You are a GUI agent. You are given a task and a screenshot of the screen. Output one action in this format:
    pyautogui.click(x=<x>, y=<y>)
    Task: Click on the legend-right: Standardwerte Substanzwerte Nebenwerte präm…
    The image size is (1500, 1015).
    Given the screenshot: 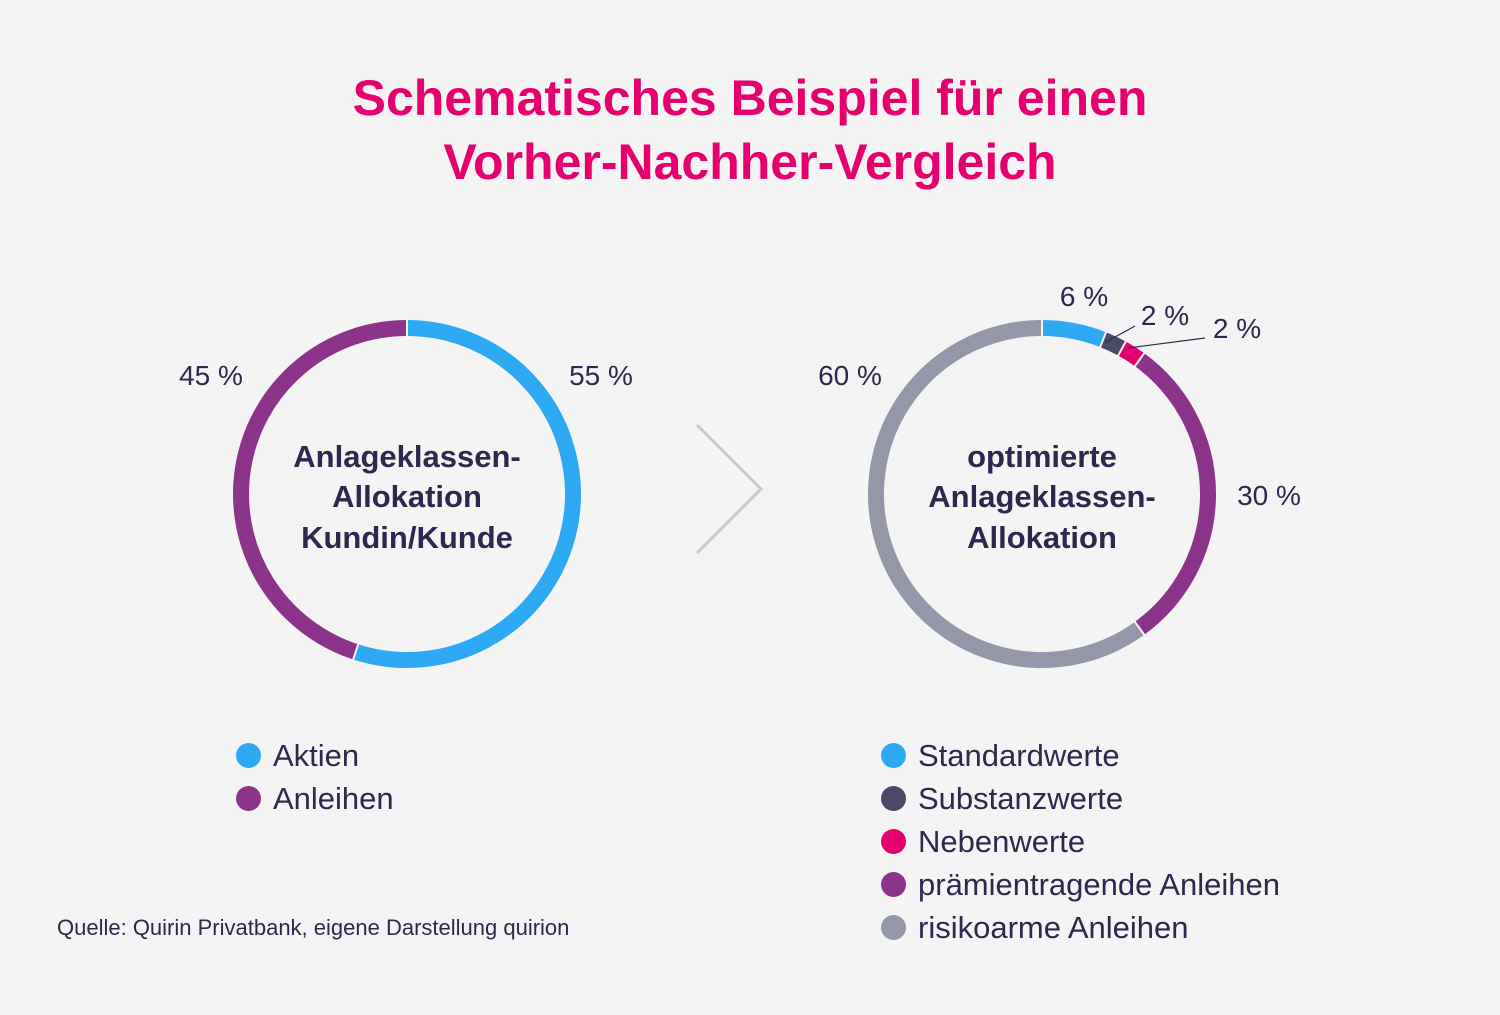 What is the action you would take?
    pyautogui.click(x=1080, y=841)
    